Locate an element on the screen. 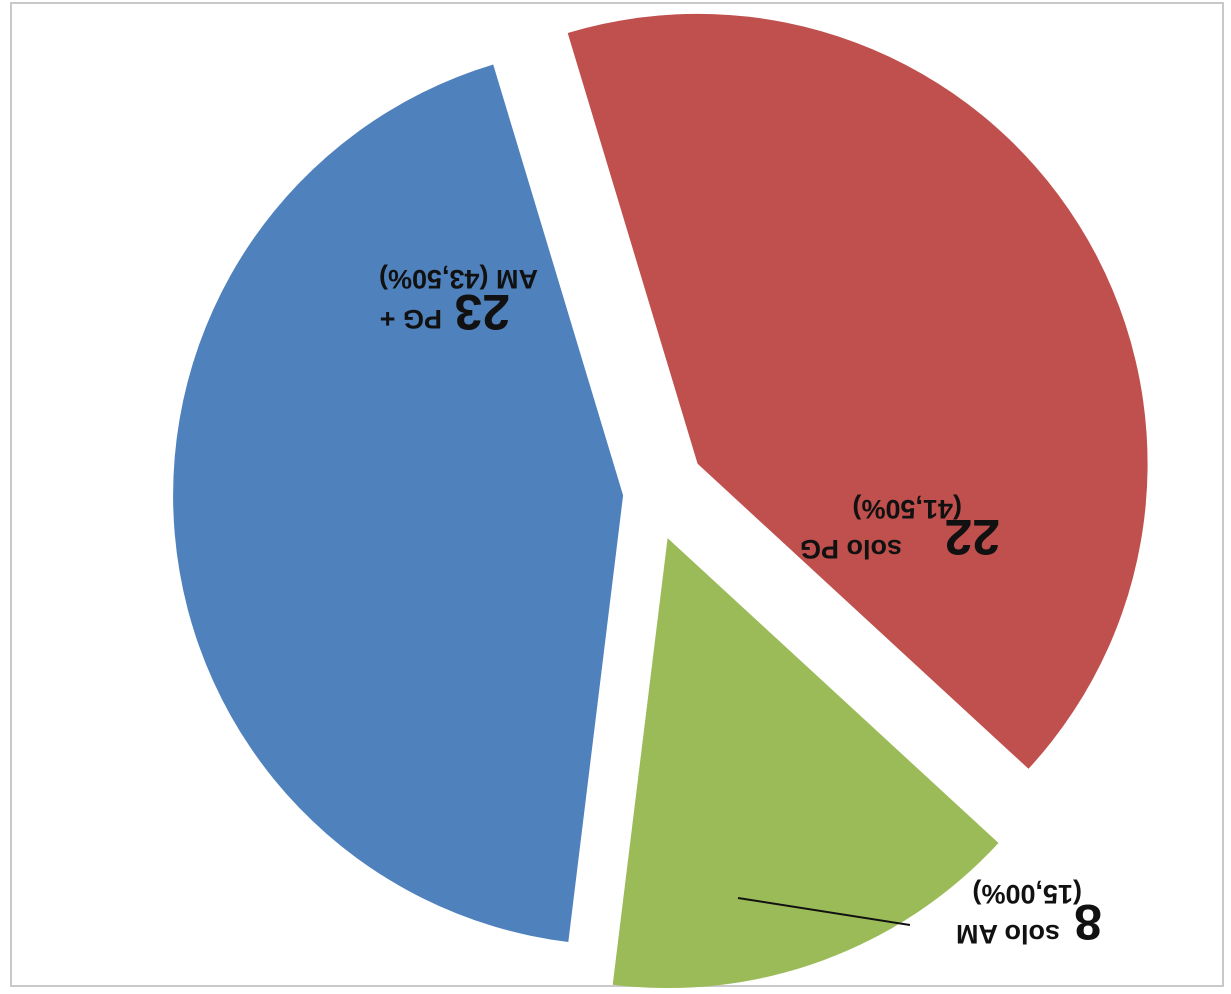 Image resolution: width=1231 pixels, height=994 pixels. label-blue-text: PG + is located at coordinates (411, 319).